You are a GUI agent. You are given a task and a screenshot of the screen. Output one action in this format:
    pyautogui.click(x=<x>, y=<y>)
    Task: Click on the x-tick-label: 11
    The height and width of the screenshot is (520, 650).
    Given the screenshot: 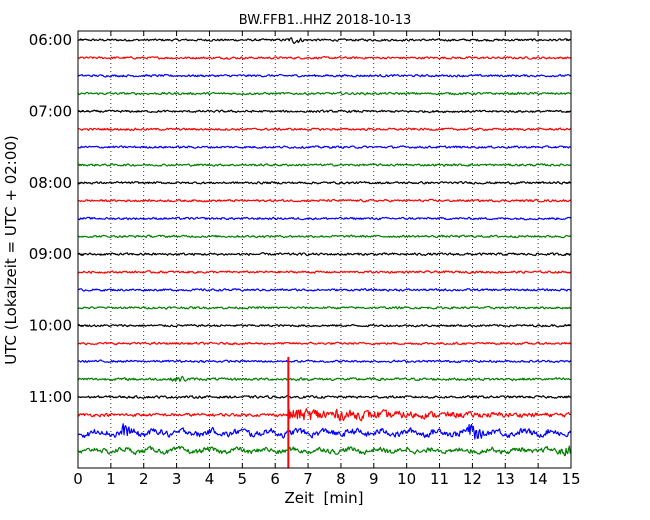 What is the action you would take?
    pyautogui.click(x=439, y=479)
    